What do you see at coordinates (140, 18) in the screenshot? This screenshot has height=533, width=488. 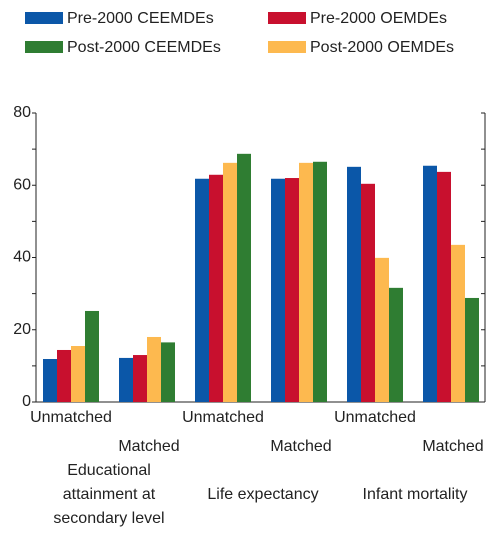 I see `legend-label: Pre-2000 CEEMDEs` at bounding box center [140, 18].